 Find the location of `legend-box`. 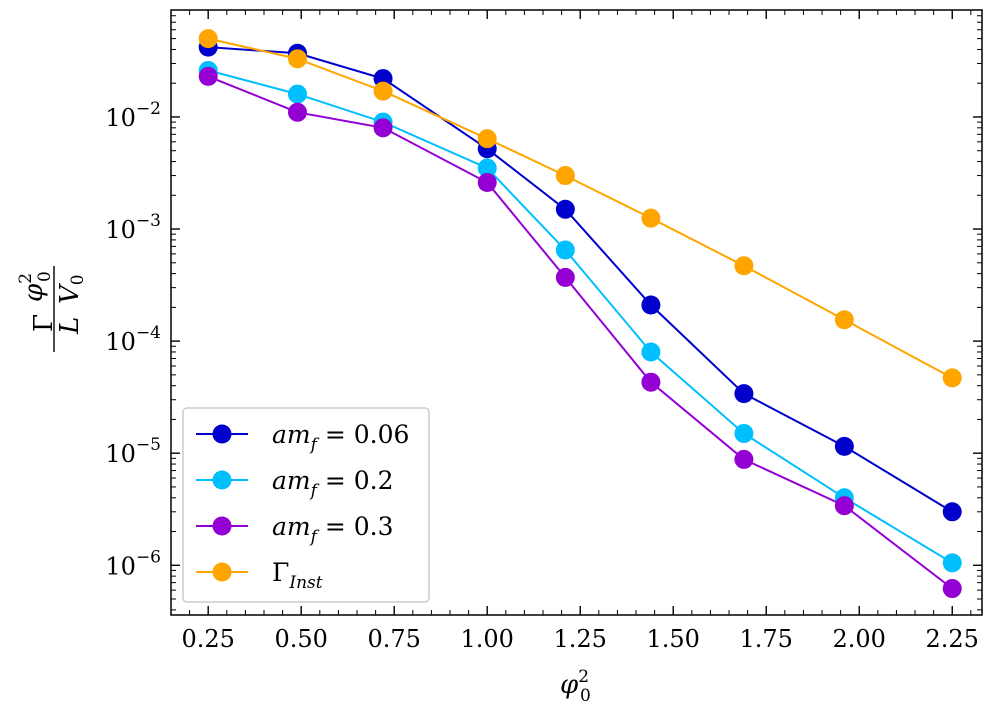

legend-box is located at coordinates (306, 505).